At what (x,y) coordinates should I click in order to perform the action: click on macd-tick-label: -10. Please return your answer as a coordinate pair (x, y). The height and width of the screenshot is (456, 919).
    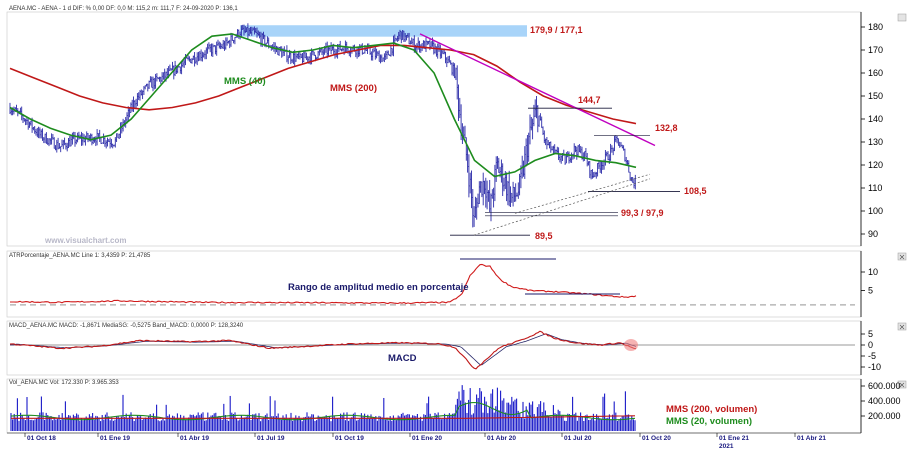
    Looking at the image, I should click on (874, 367).